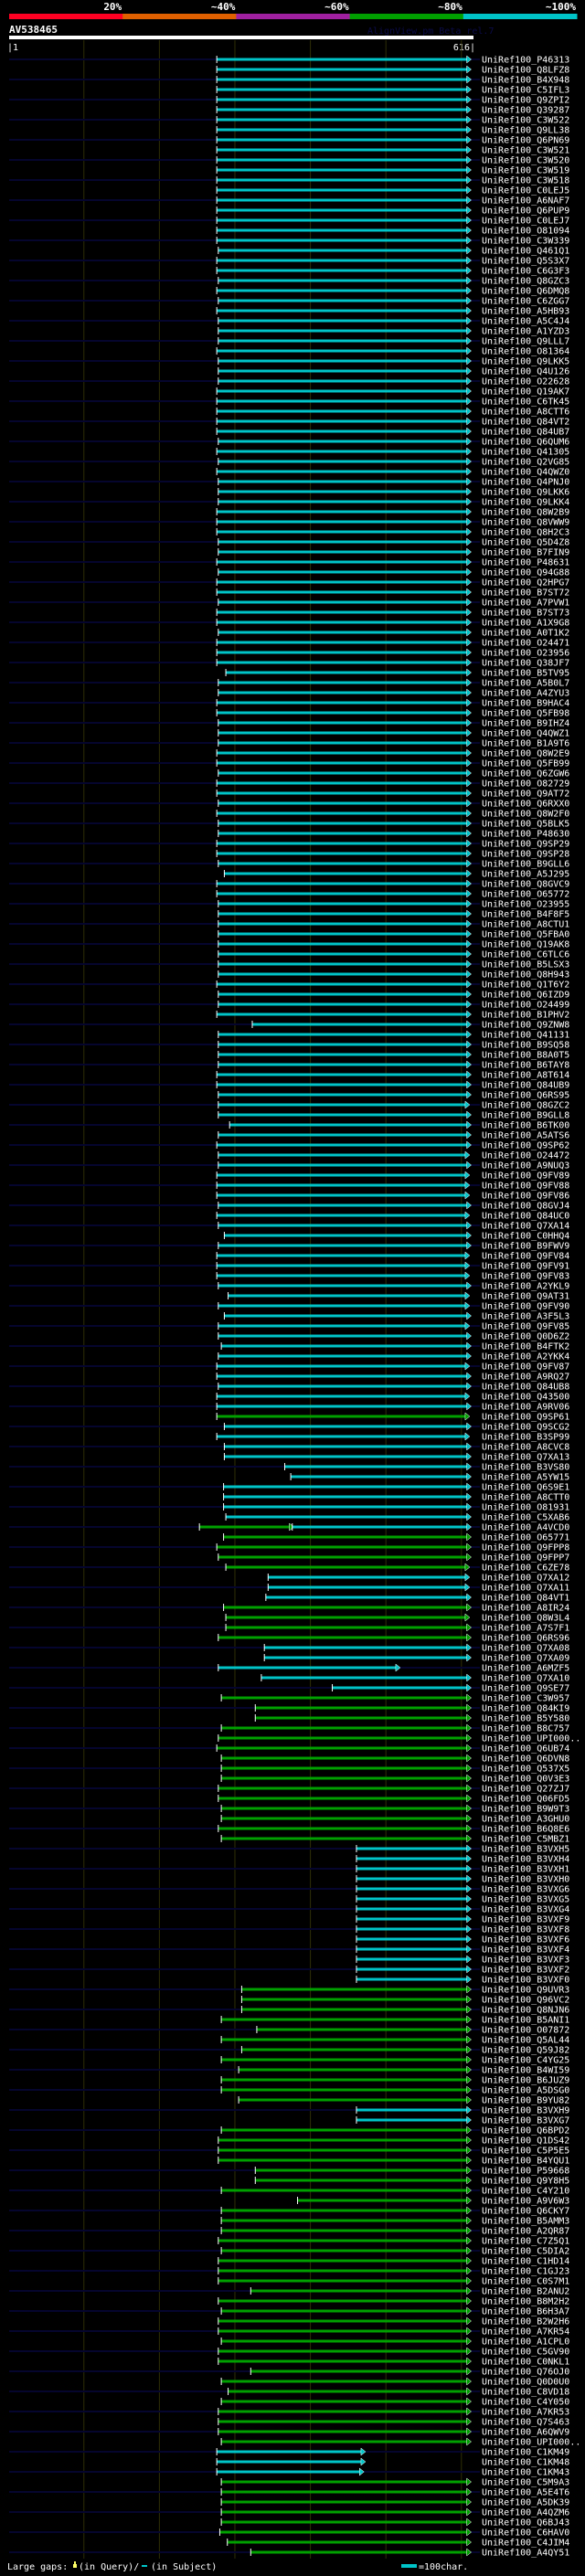 This screenshot has width=585, height=2576. What do you see at coordinates (525, 1367) in the screenshot?
I see `hit-label: UniRef100_Q9FV87` at bounding box center [525, 1367].